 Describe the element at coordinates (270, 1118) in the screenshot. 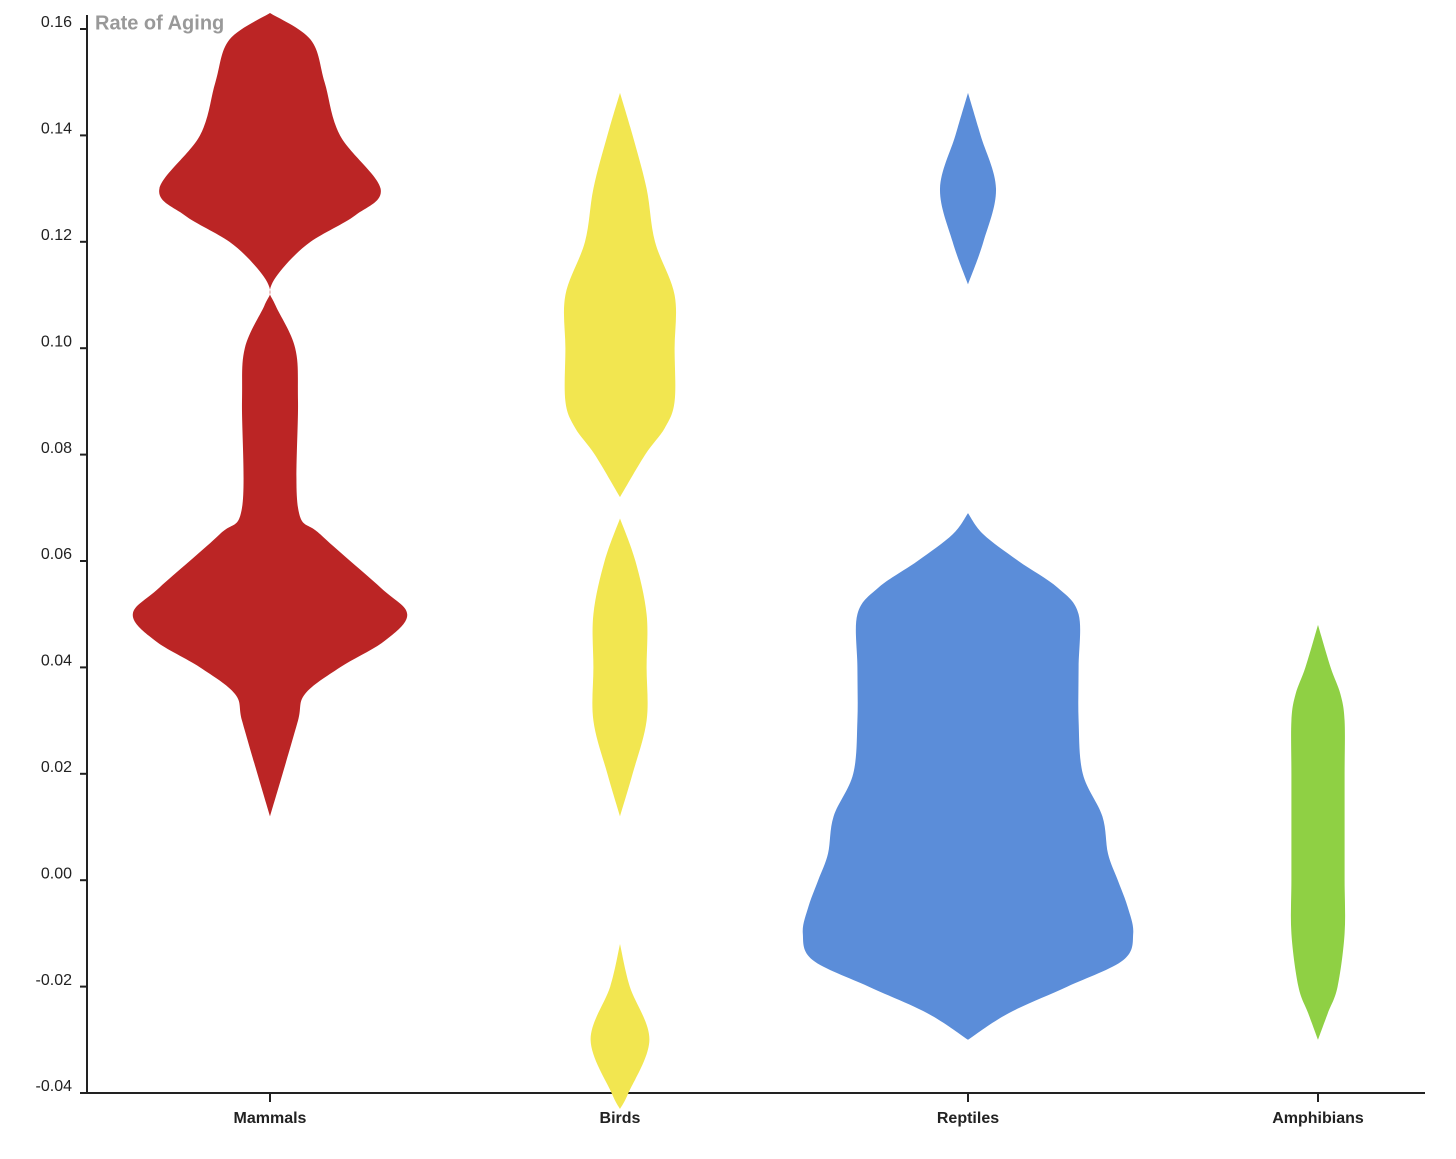

I see `x-tick-label: Mammals` at that location.